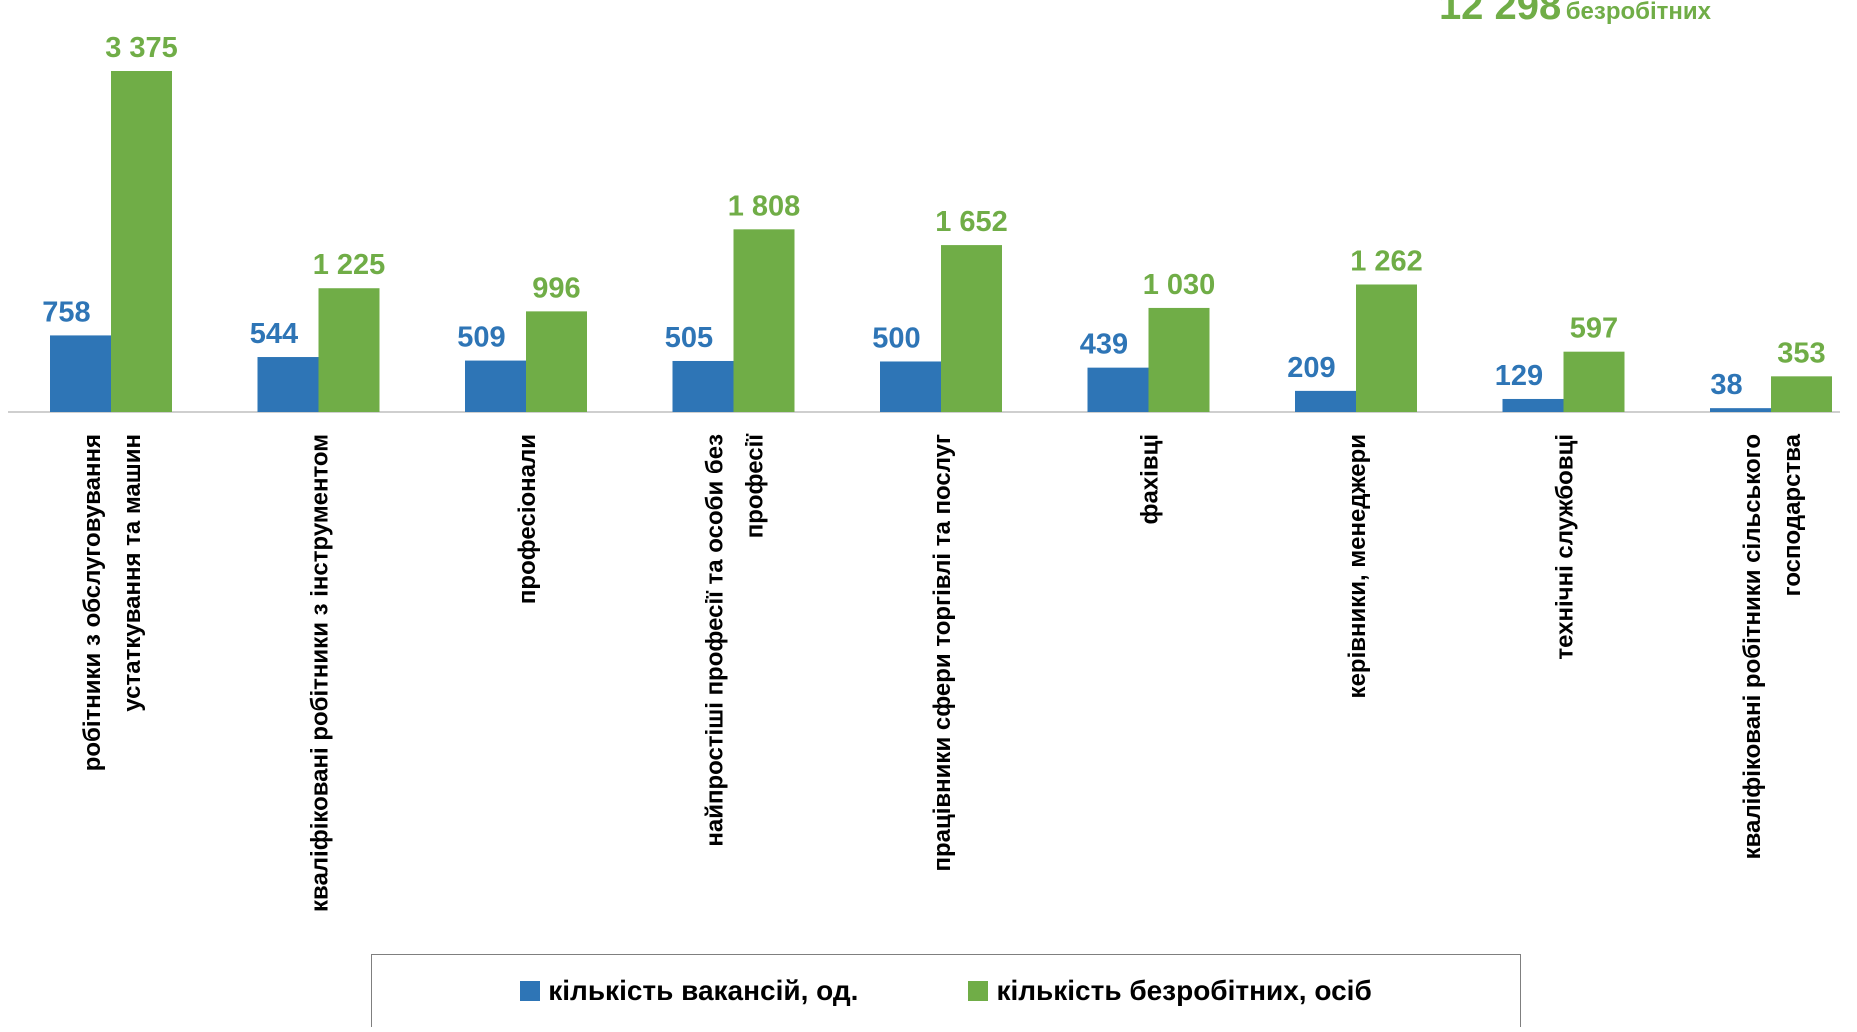 The height and width of the screenshot is (1032, 1857). What do you see at coordinates (1311, 368) in the screenshot?
I see `data-label-vacancies: 209` at bounding box center [1311, 368].